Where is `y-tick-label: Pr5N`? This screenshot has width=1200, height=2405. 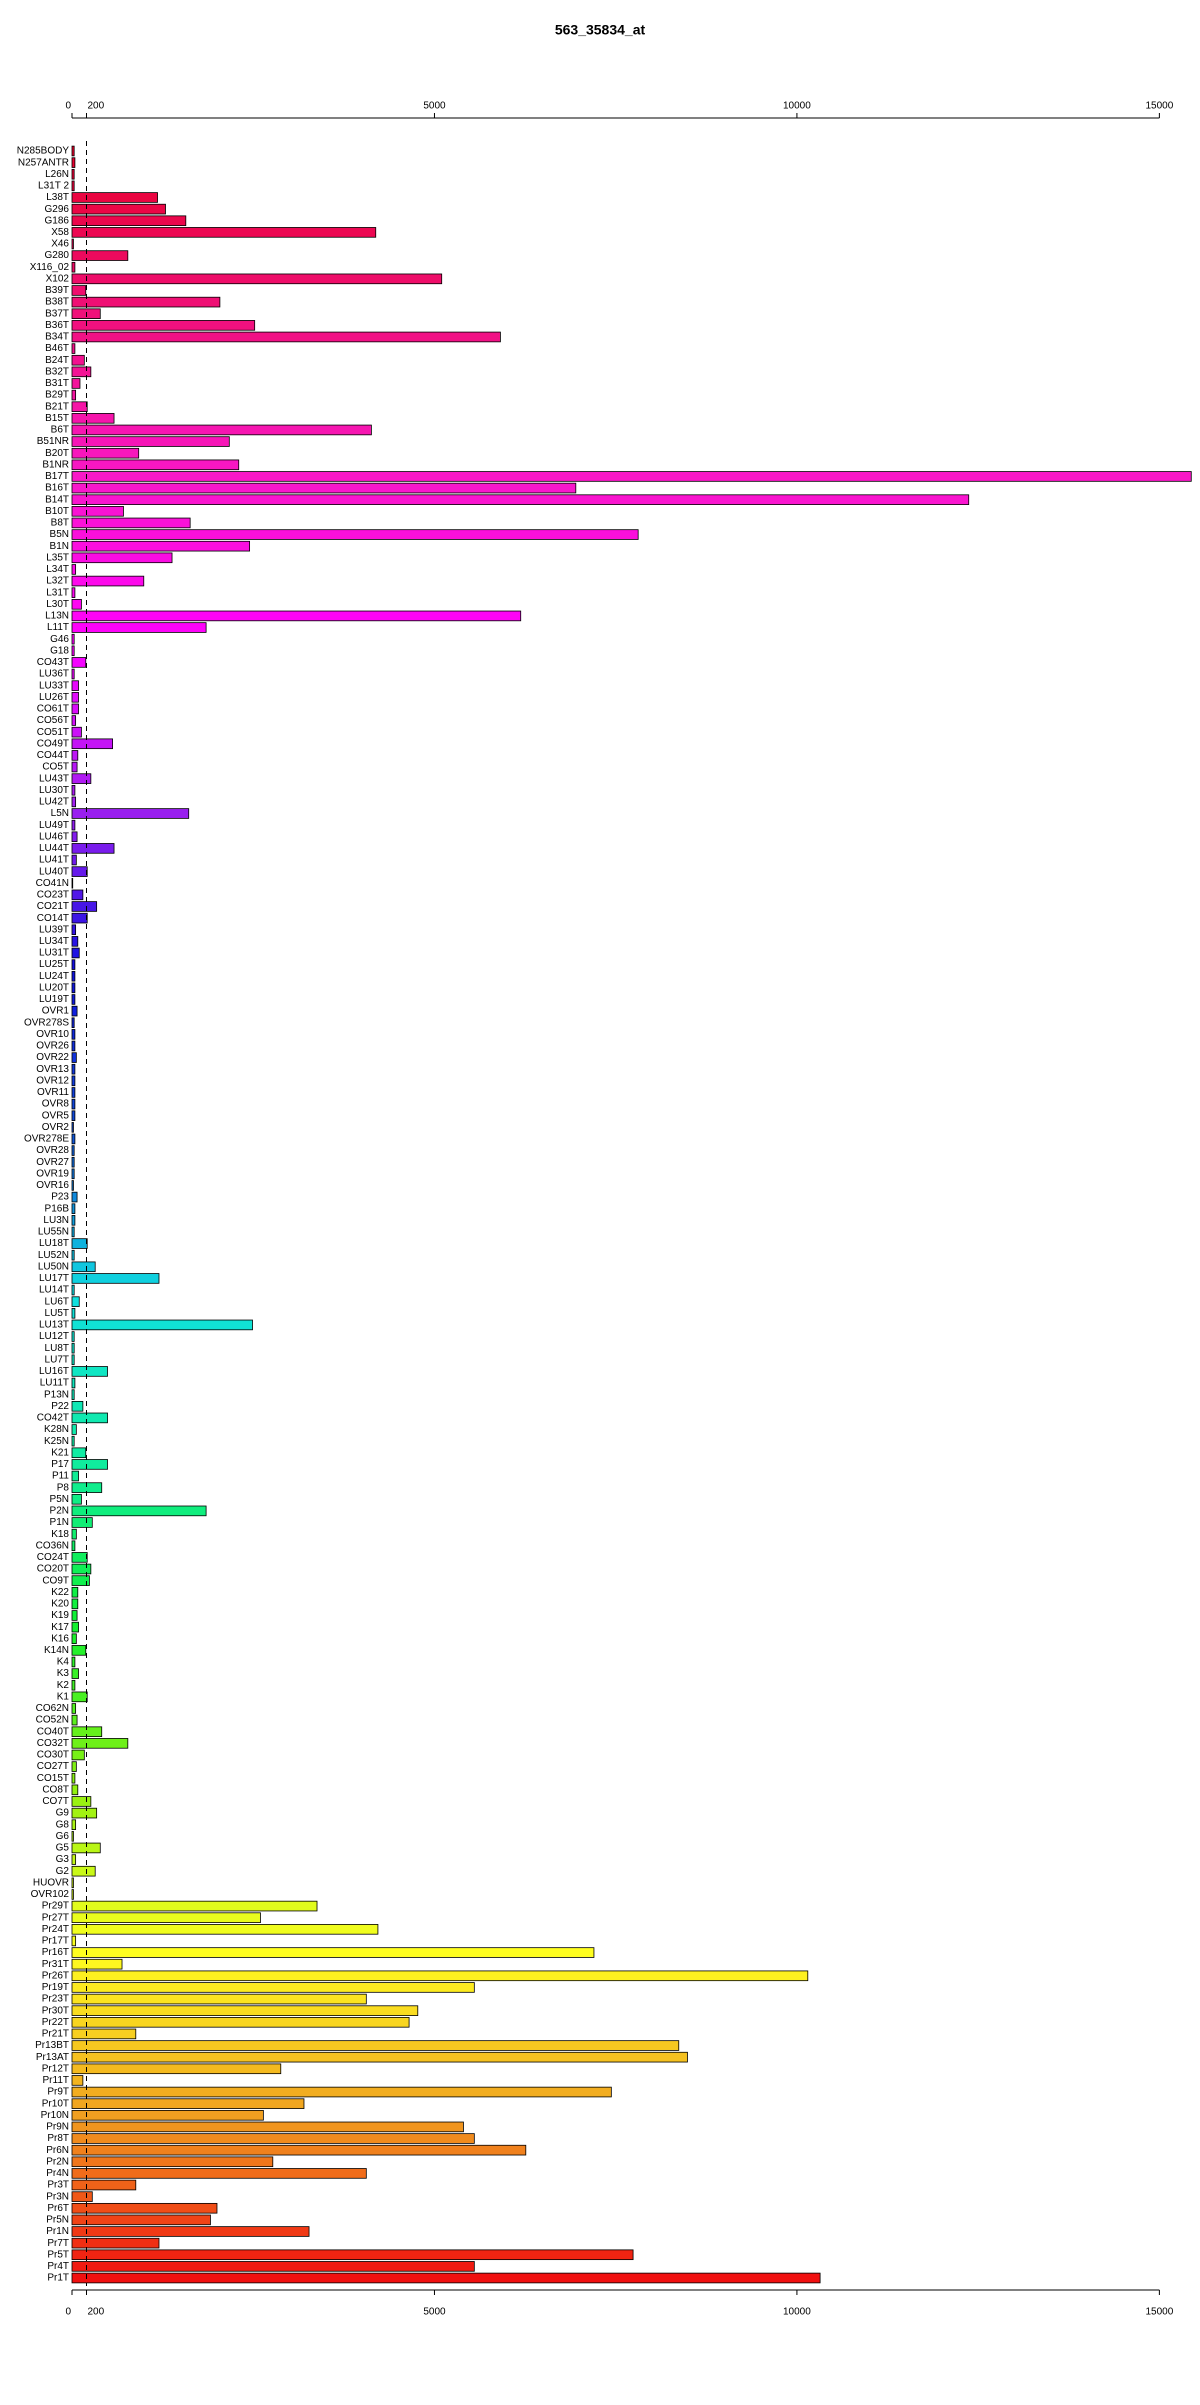
y-tick-label: Pr5N is located at coordinates (57, 2220).